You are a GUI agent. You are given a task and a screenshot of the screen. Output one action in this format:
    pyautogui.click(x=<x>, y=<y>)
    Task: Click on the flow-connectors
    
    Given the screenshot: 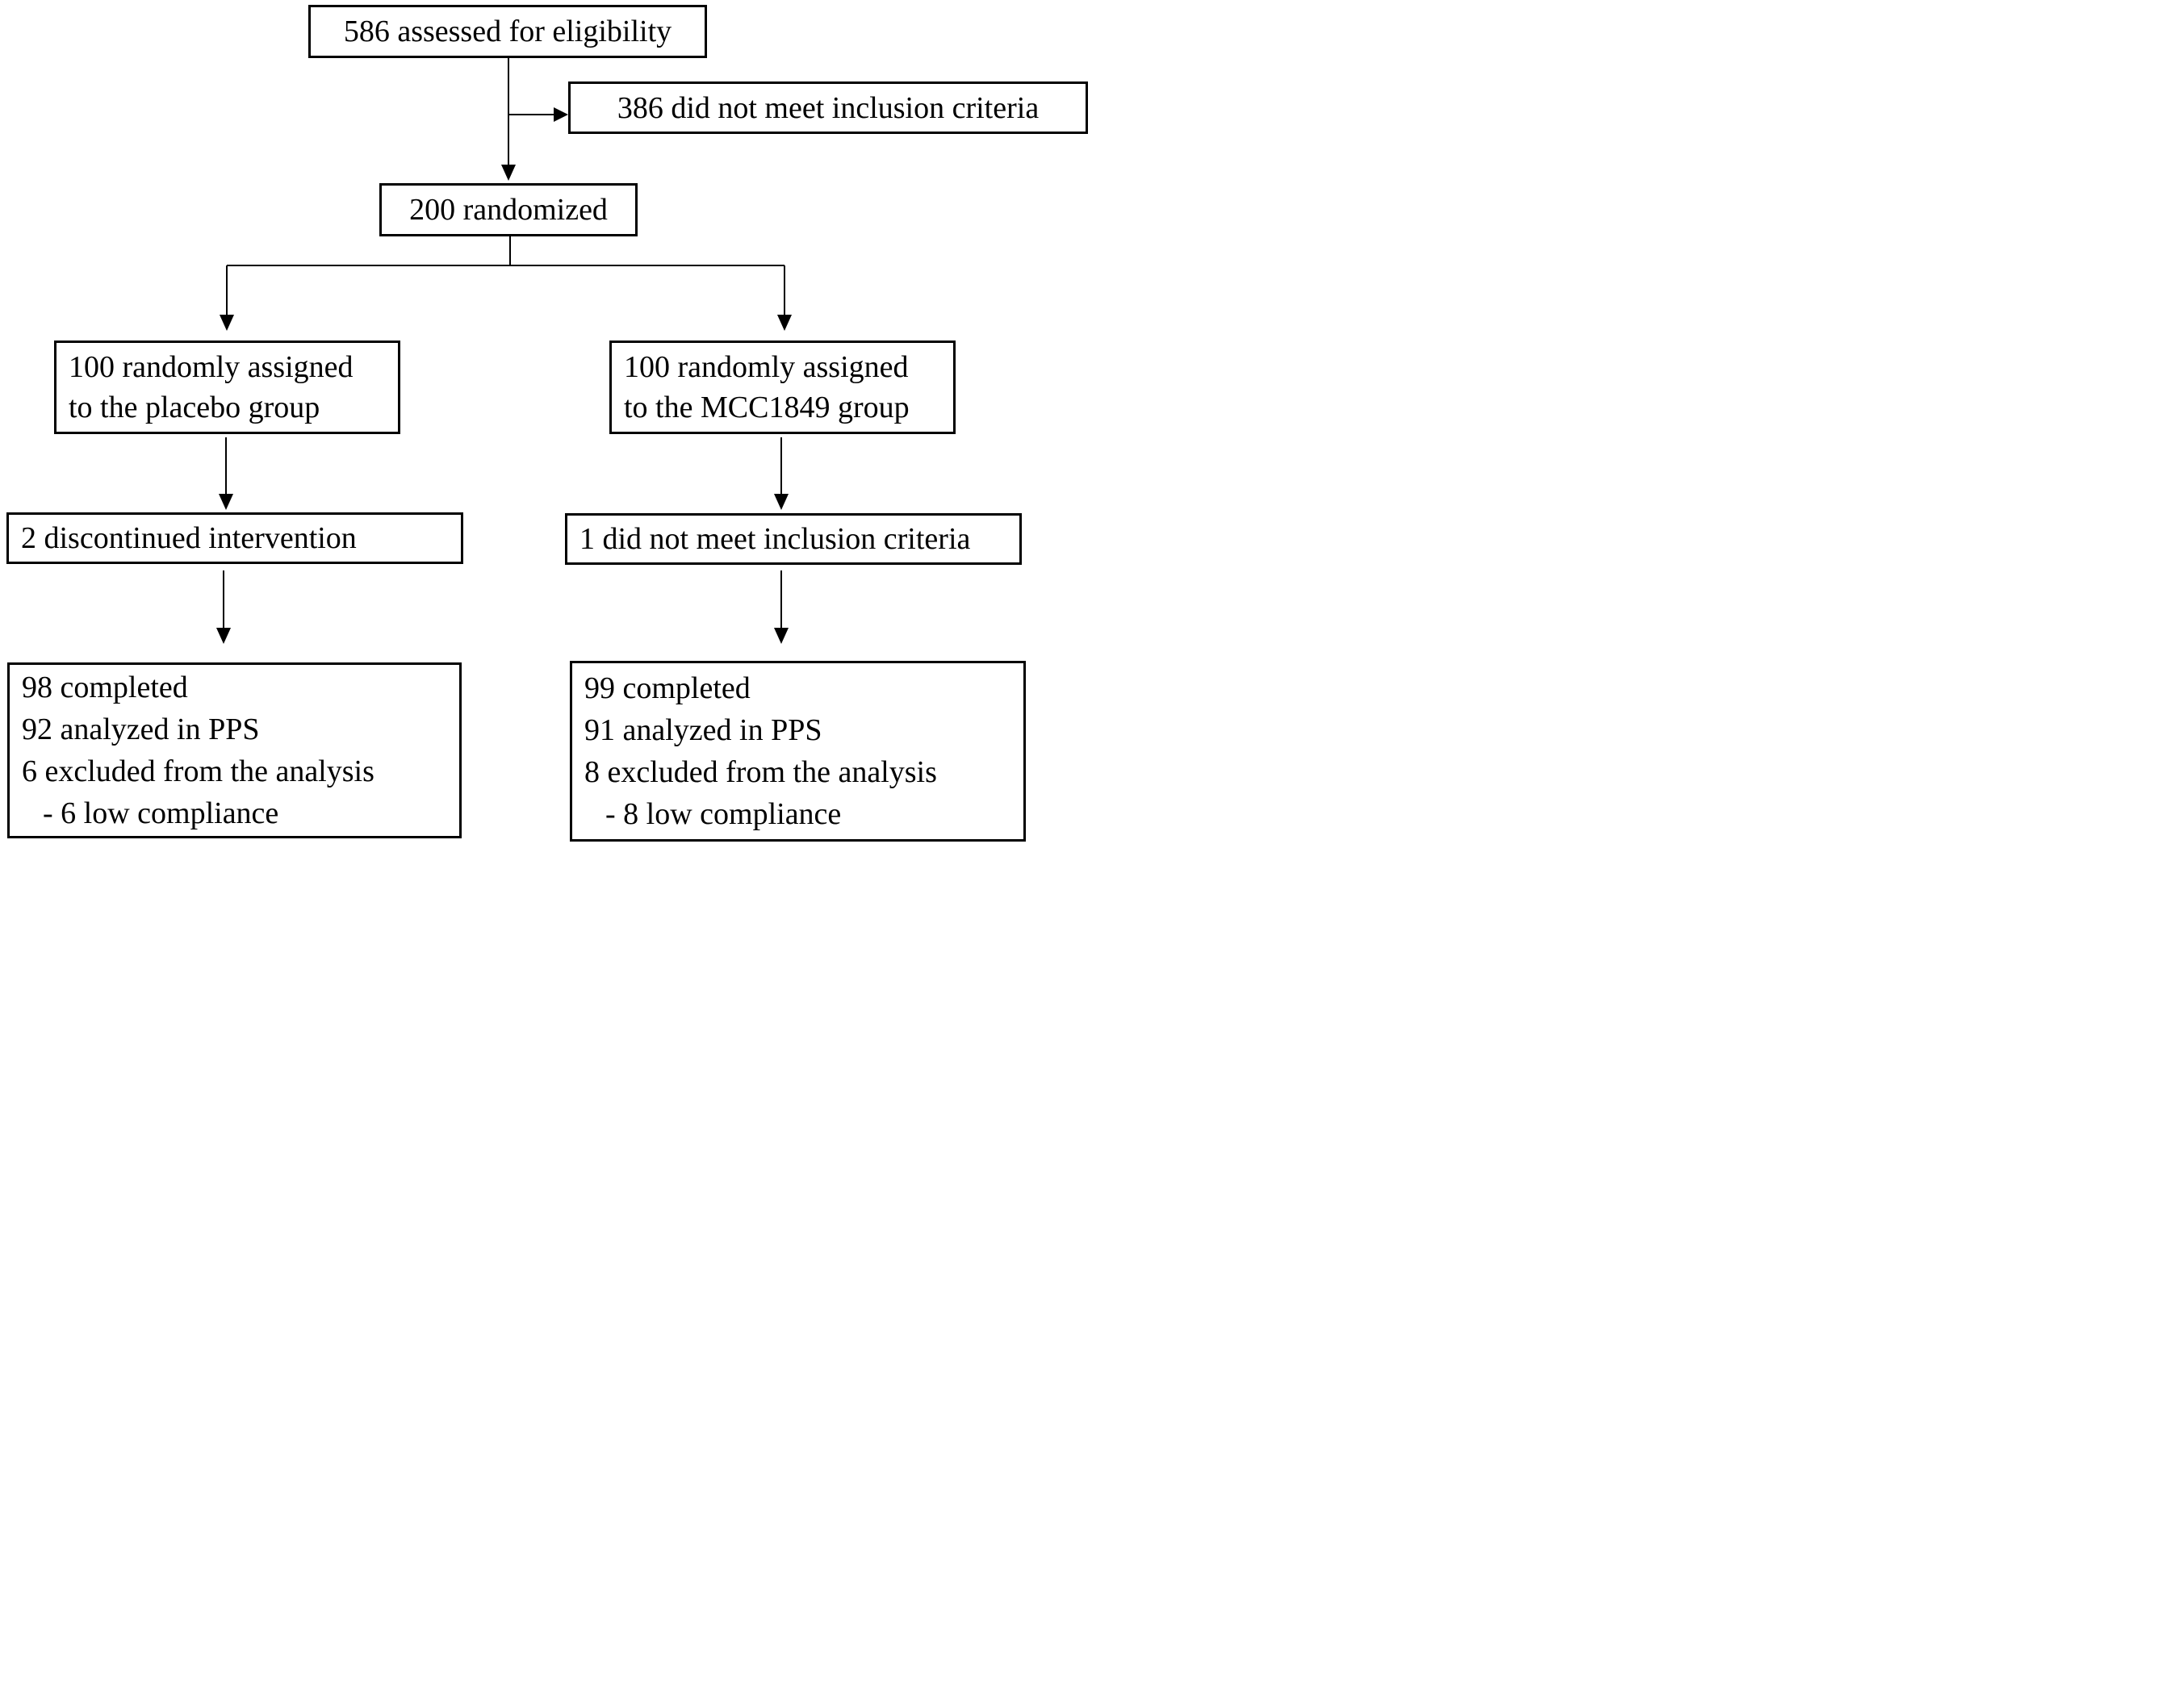 What is the action you would take?
    pyautogui.click(x=504, y=351)
    